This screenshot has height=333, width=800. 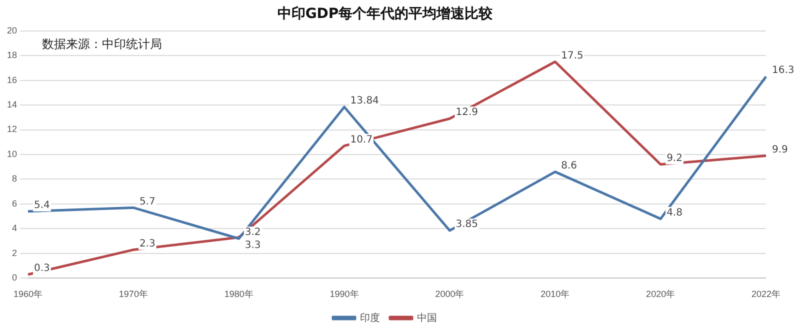 What do you see at coordinates (385, 14) in the screenshot?
I see `chart-title: 中印GDP每个年代的平均增速比较` at bounding box center [385, 14].